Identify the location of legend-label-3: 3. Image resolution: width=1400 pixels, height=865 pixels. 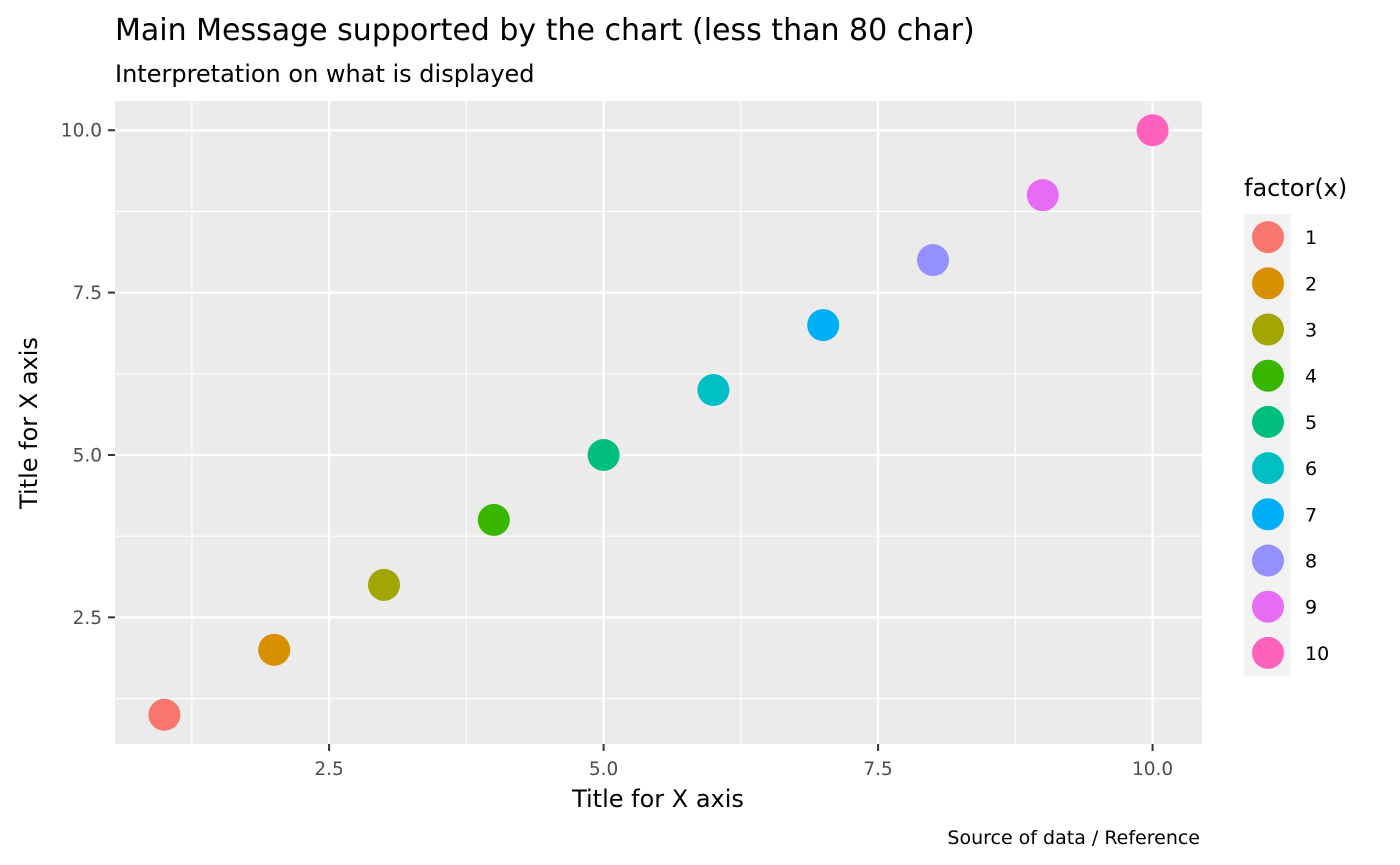
(1311, 331).